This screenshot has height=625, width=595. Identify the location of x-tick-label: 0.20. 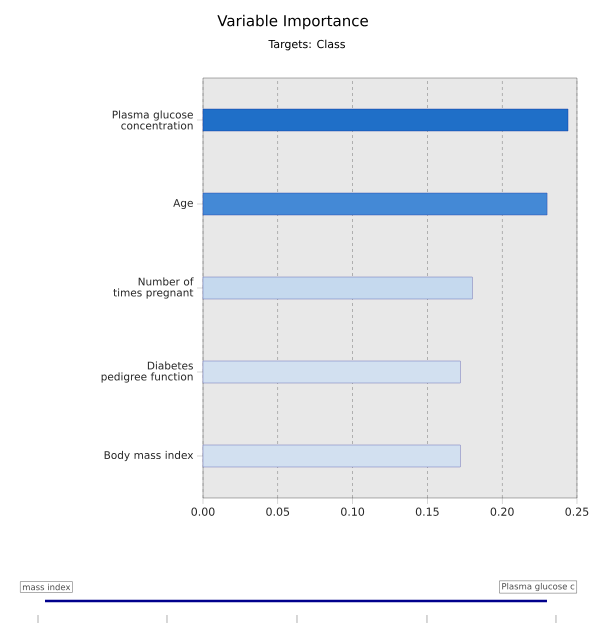
(502, 512).